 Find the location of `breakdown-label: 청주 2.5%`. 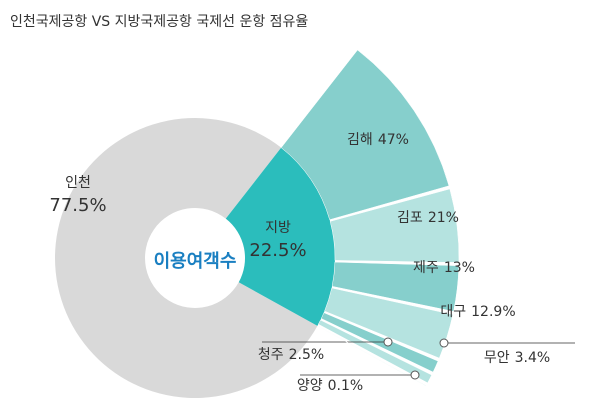

breakdown-label: 청주 2.5% is located at coordinates (291, 355).